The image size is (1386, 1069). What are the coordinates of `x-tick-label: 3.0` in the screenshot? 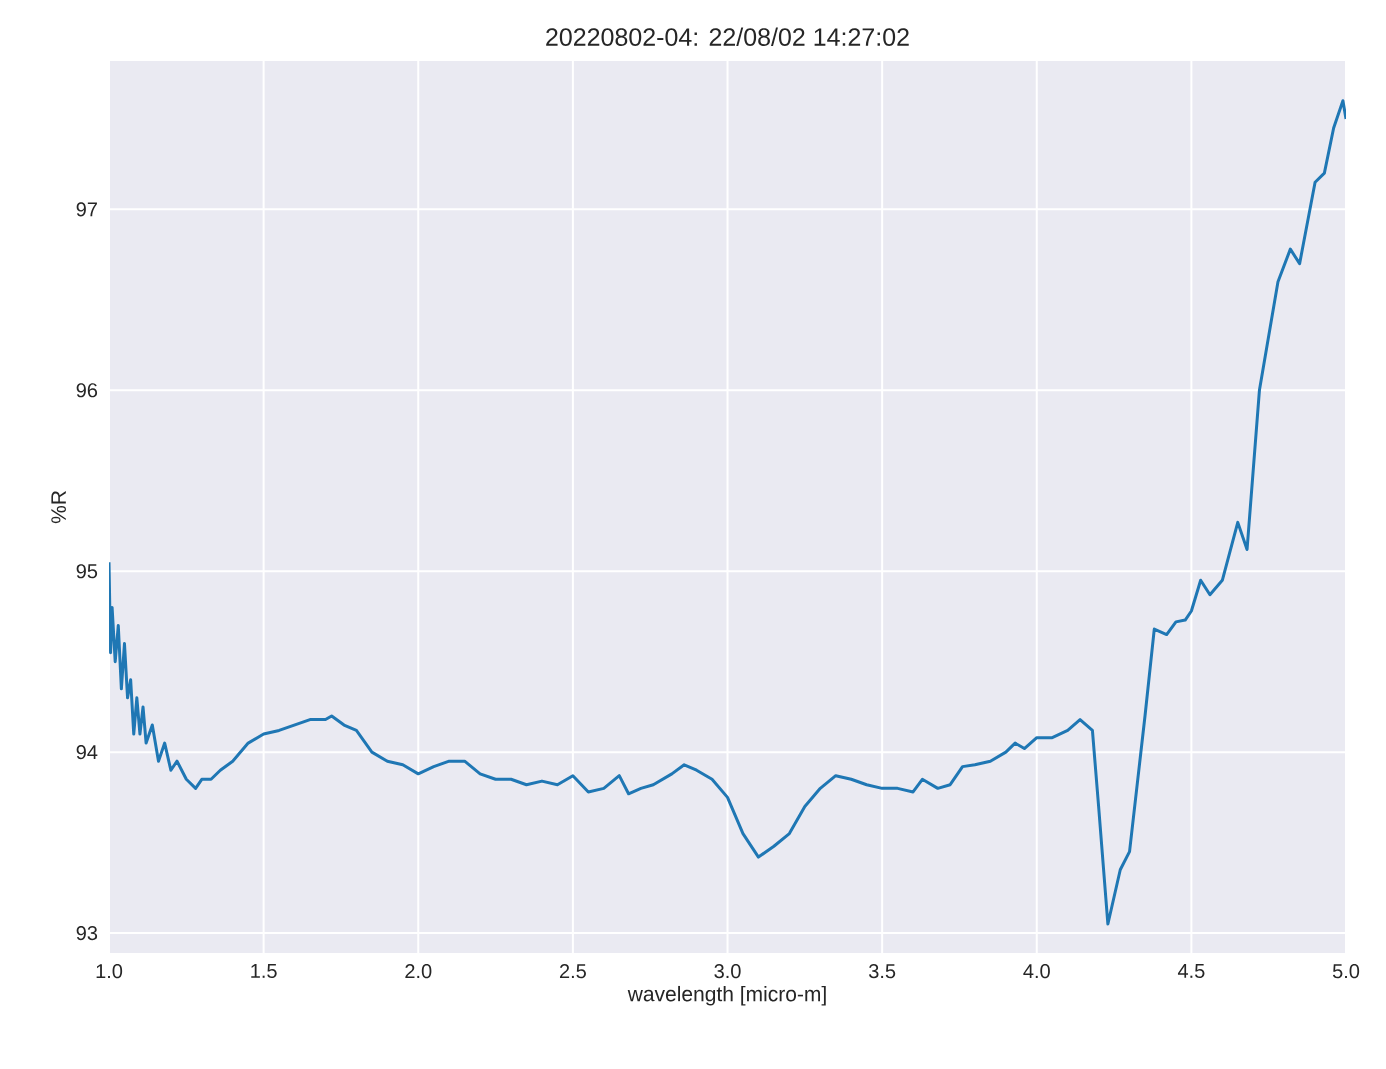 It's located at (727, 971).